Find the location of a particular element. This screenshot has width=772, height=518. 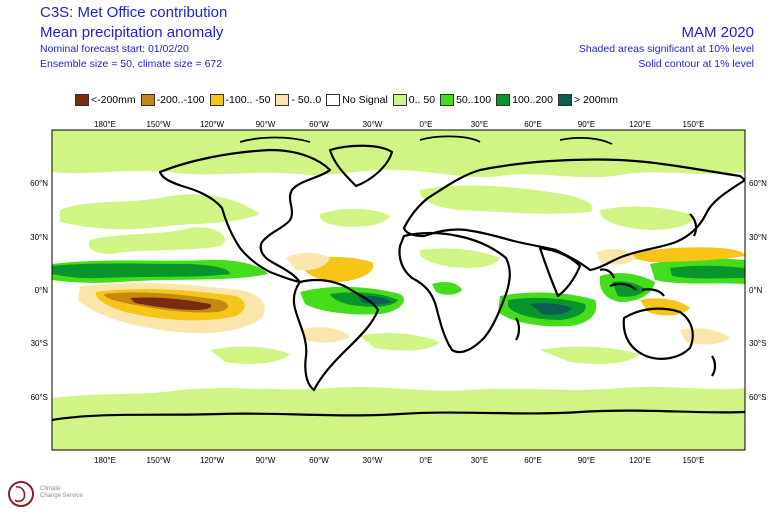

legend-label: 50..100 is located at coordinates (474, 100).